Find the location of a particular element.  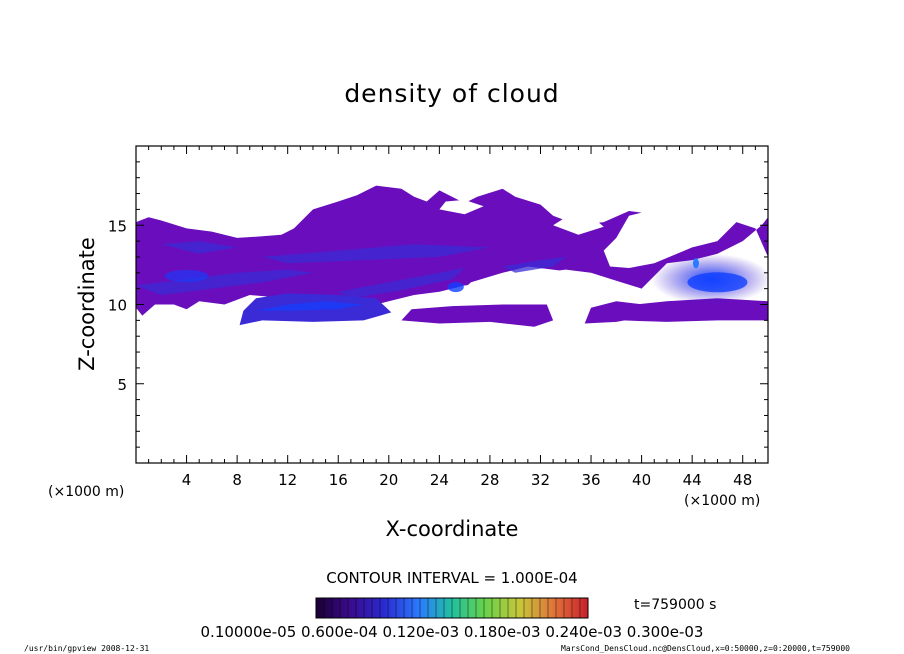

x-axis-label: X-coordinate is located at coordinates (452, 529).